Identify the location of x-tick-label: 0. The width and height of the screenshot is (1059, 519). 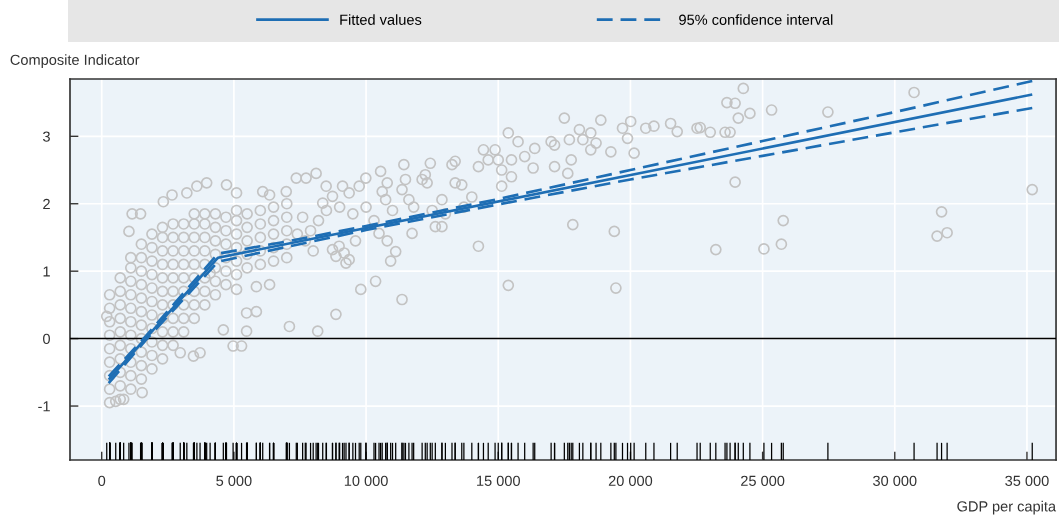
(102, 480).